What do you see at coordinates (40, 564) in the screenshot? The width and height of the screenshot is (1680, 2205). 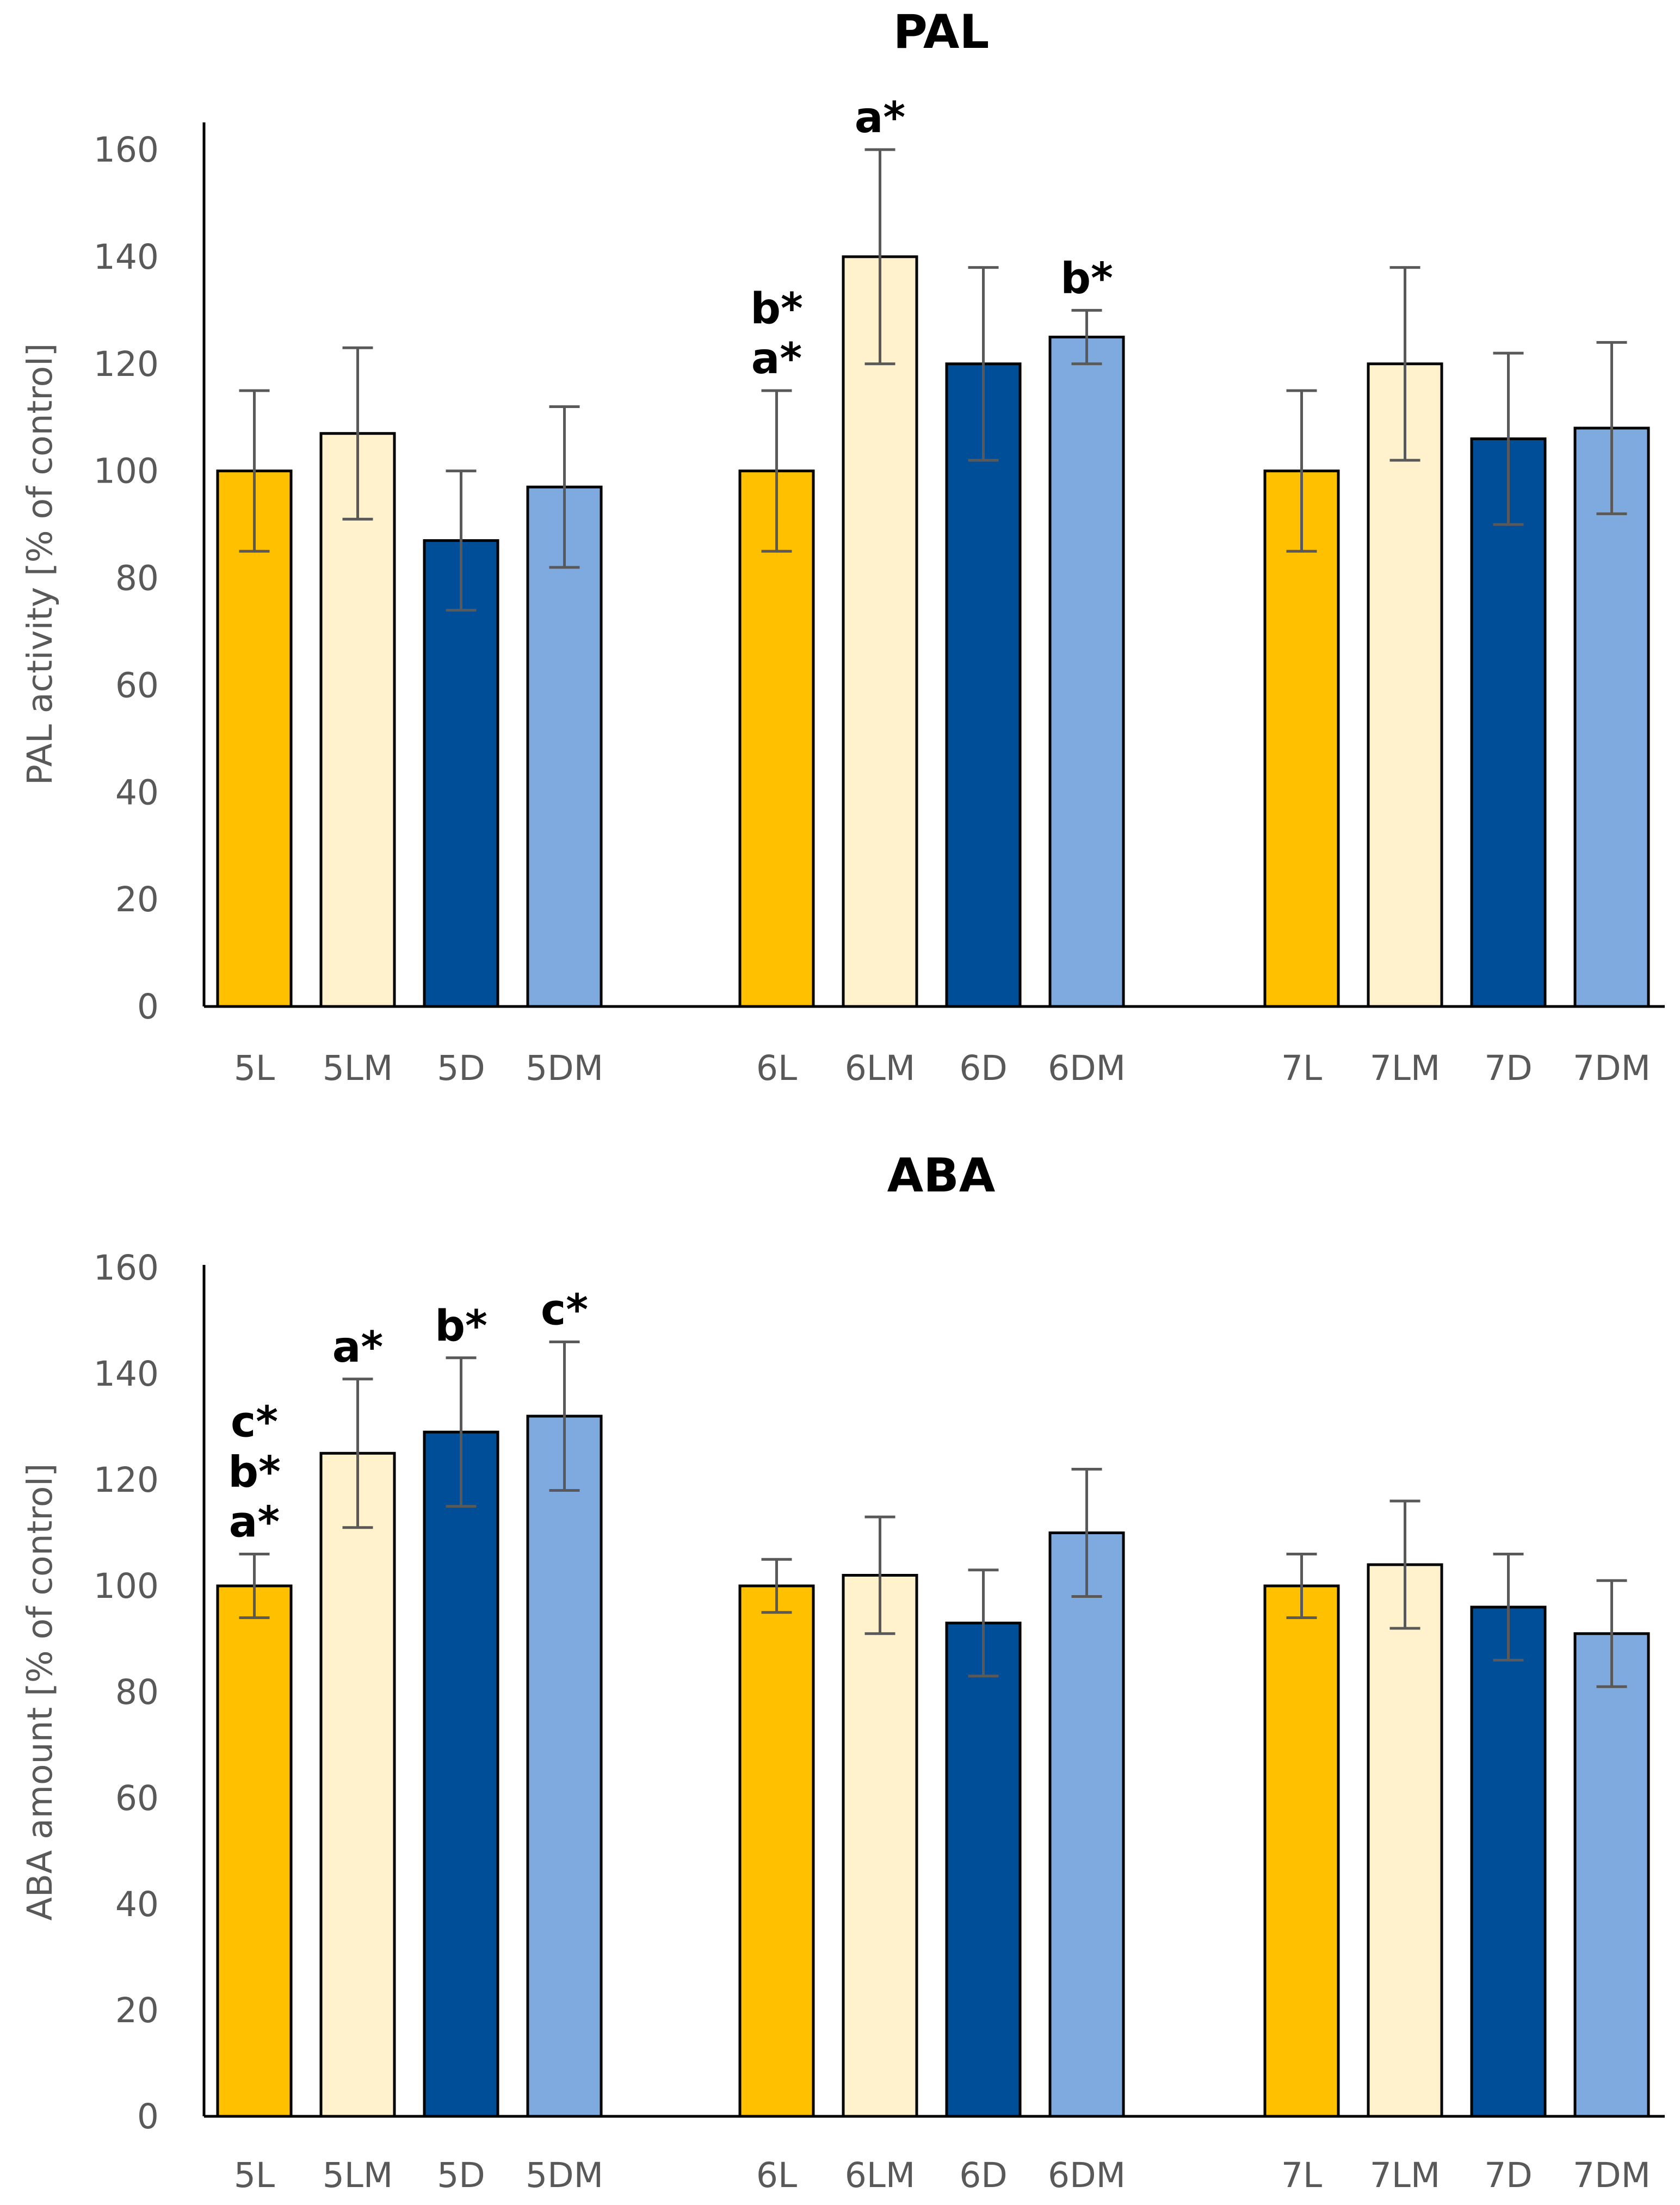 I see `y-axis-title: PAL activity [% of control]` at bounding box center [40, 564].